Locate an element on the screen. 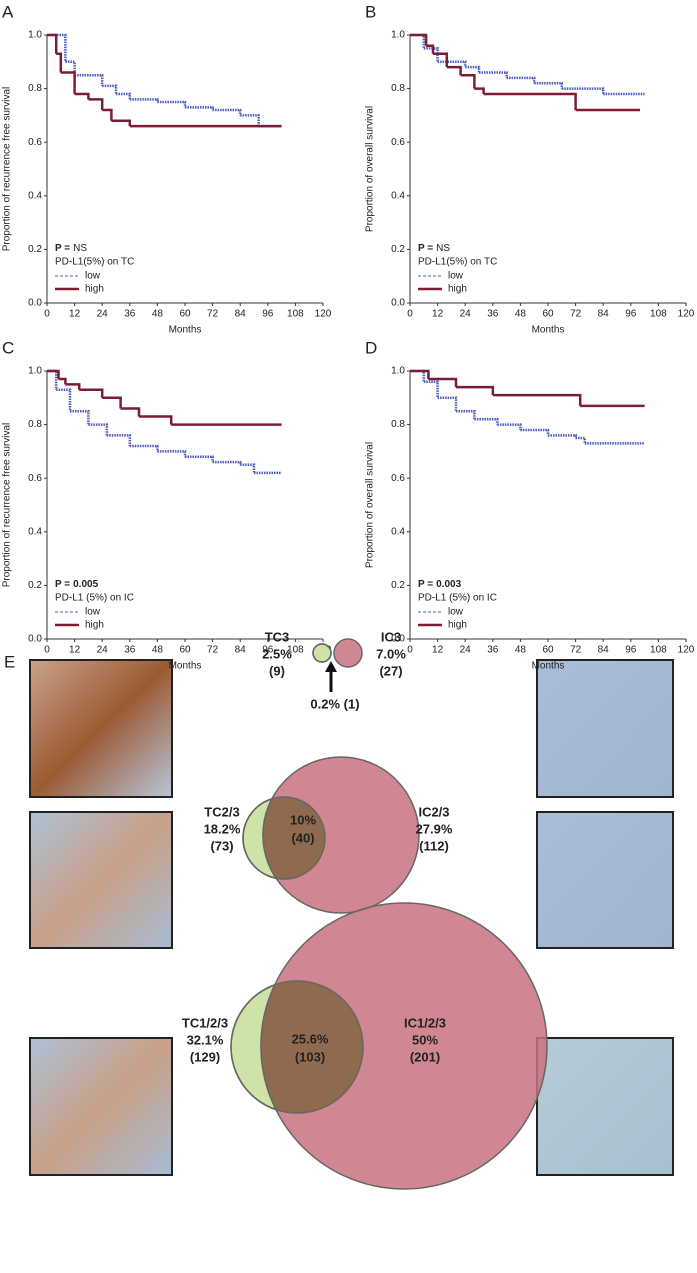  venn-left-label: TC1/2/3 is located at coordinates (205, 1022).